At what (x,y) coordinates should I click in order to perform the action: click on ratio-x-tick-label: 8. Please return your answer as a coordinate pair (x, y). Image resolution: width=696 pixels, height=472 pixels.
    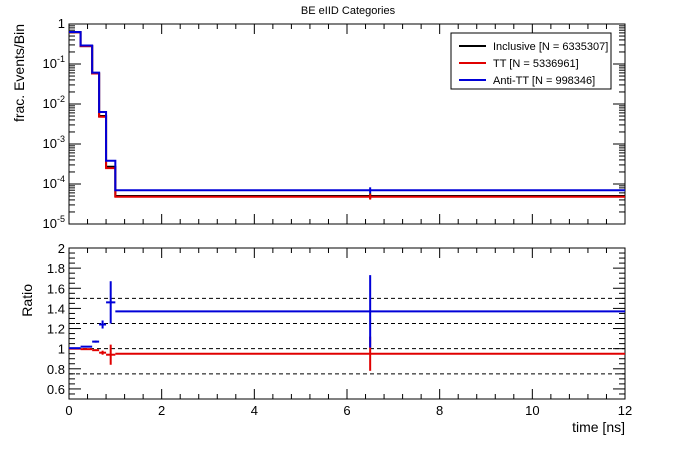
    Looking at the image, I should click on (439, 410).